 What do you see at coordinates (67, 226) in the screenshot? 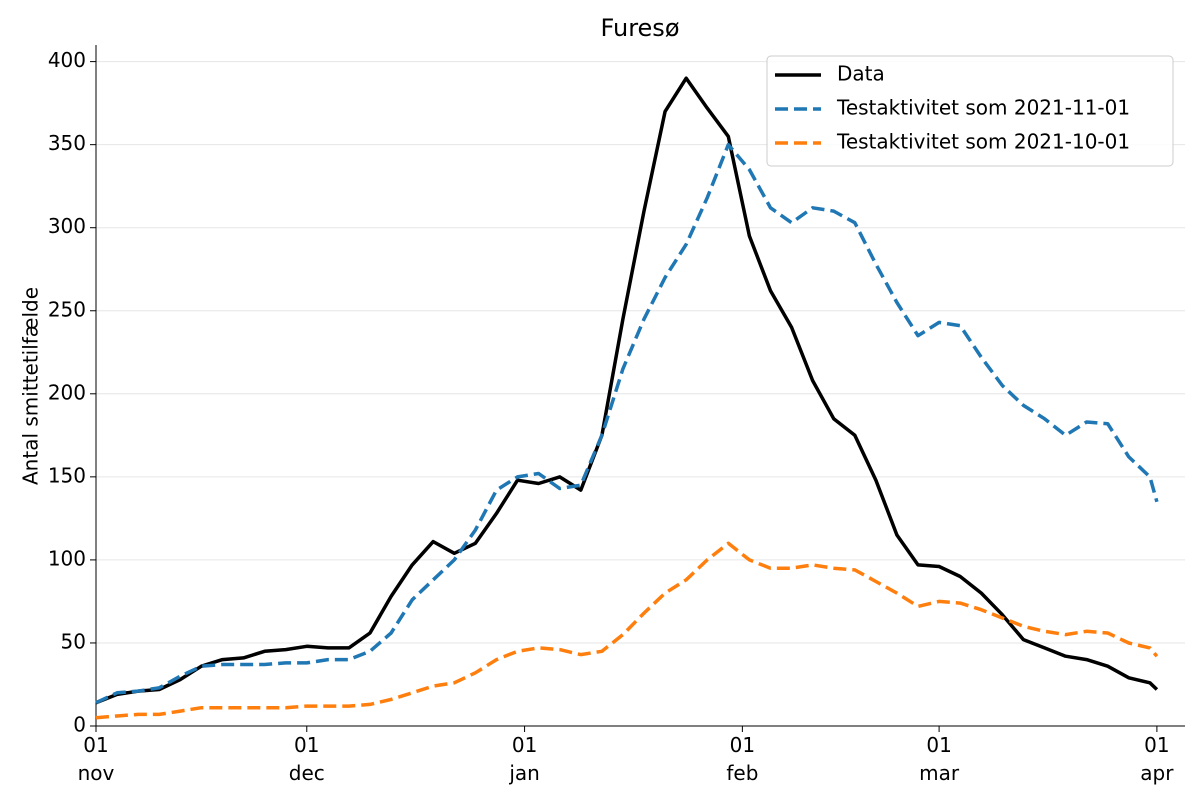
I see `y-tick-label: 300` at bounding box center [67, 226].